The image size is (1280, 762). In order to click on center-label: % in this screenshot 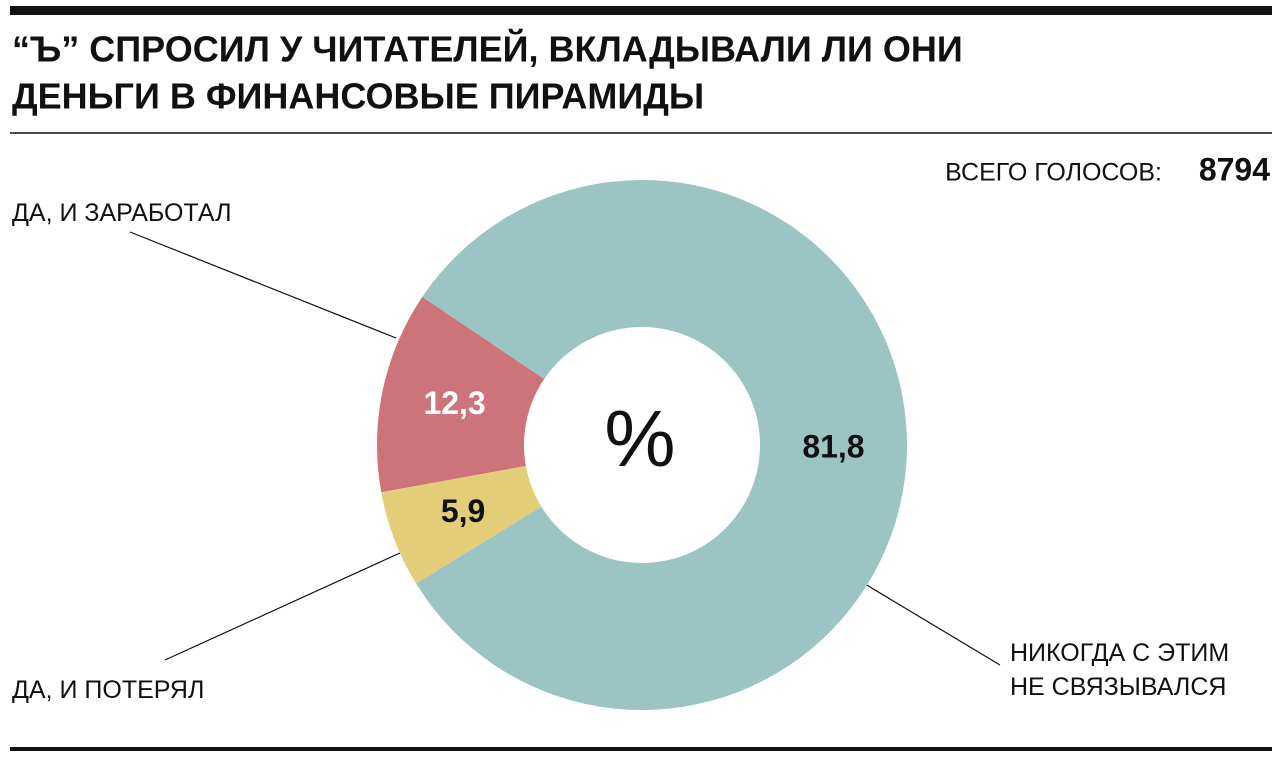, I will do `click(639, 438)`.